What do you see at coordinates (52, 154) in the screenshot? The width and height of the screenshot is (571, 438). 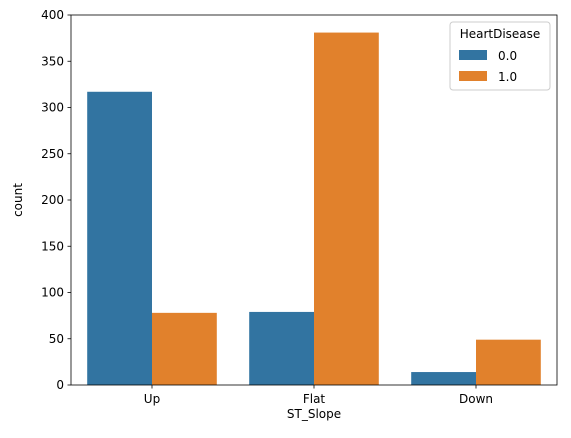 I see `y-tick-label: 250` at bounding box center [52, 154].